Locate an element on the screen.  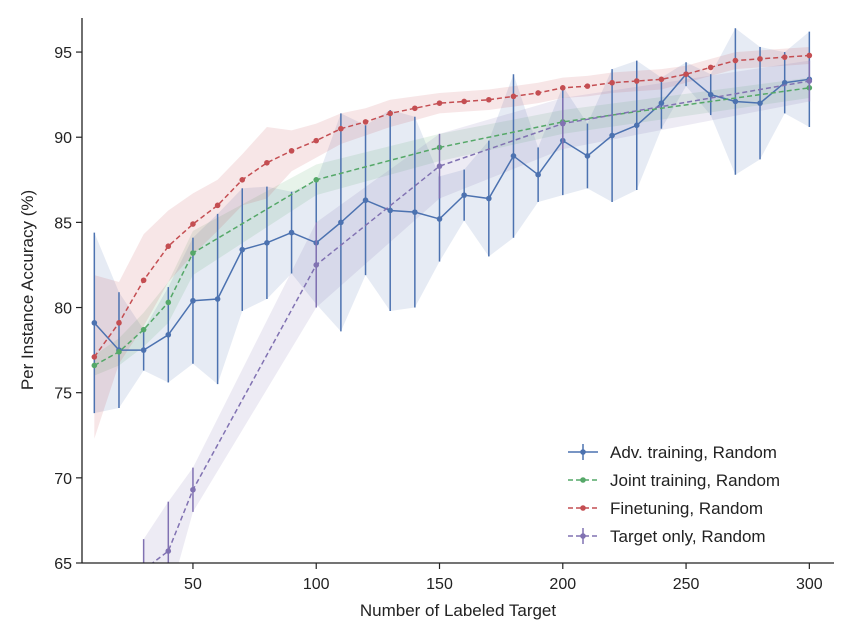
x-tick-label: 150 is located at coordinates (439, 584).